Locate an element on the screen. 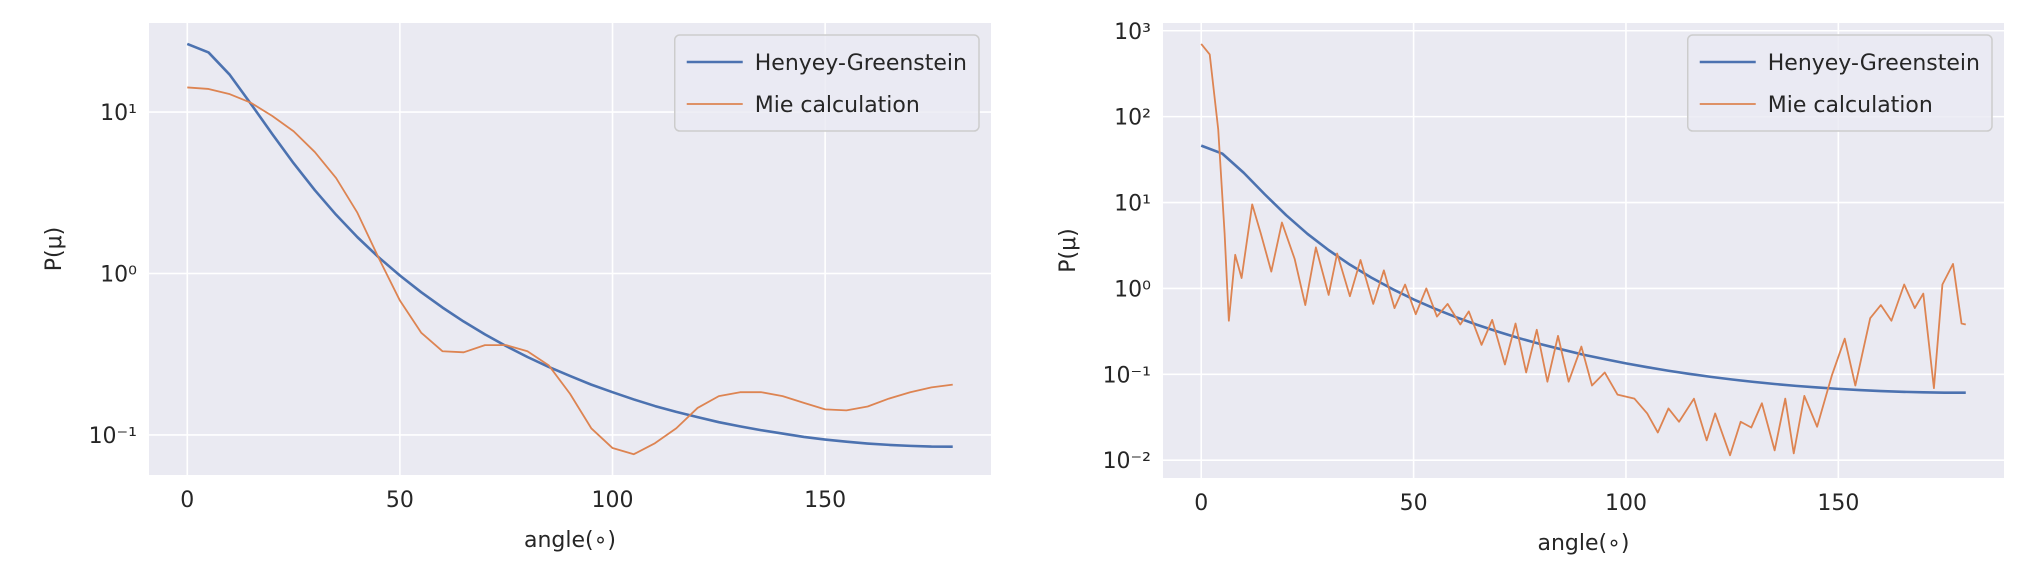 This screenshot has height=587, width=2026. y-tick-label: 10⁻² is located at coordinates (1127, 461).